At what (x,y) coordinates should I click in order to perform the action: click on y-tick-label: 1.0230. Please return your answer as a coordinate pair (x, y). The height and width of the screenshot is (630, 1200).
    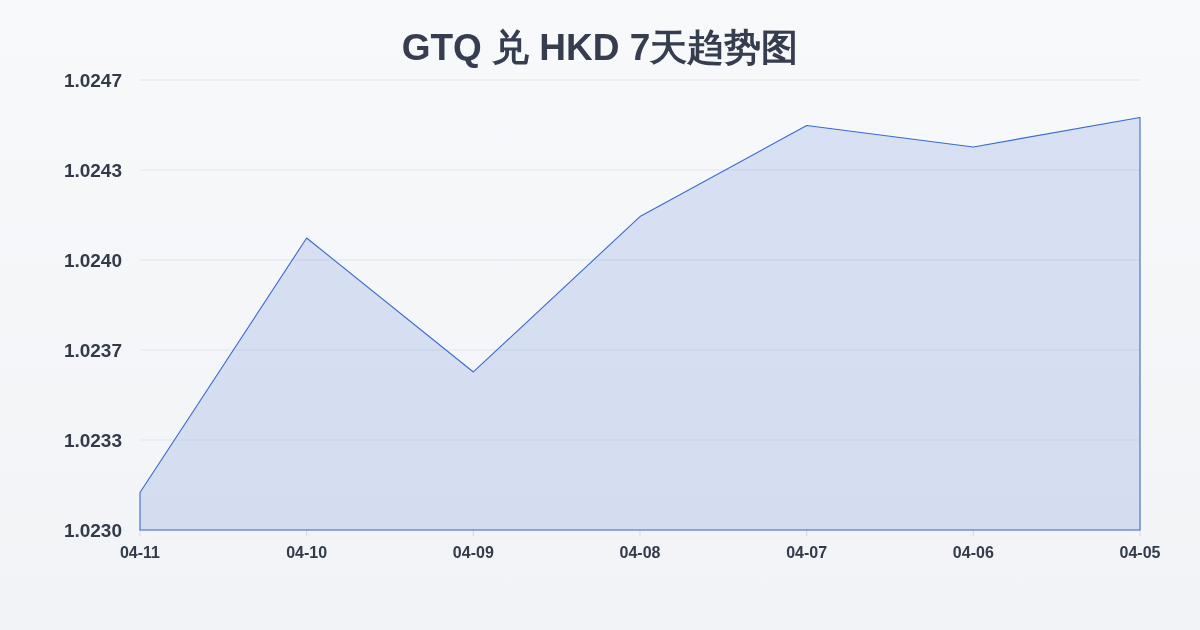
    Looking at the image, I should click on (92, 530).